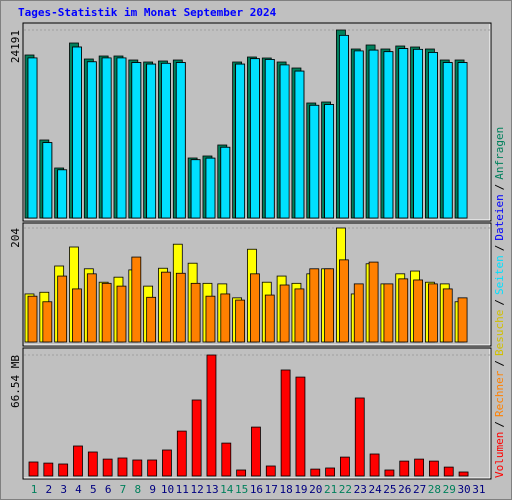 The height and width of the screenshot is (500, 512). What do you see at coordinates (34, 489) in the screenshot?
I see `x-tick-label: 1` at bounding box center [34, 489].